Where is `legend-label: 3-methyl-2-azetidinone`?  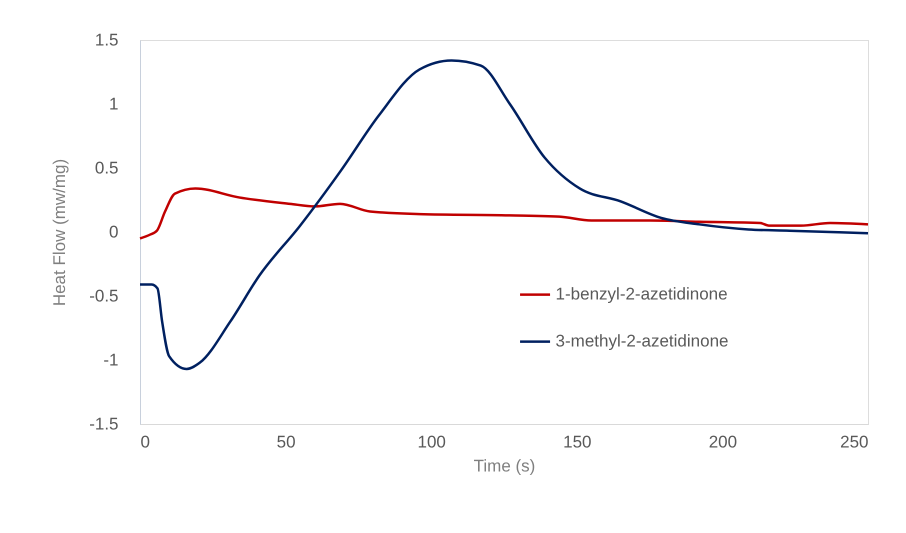 legend-label: 3-methyl-2-azetidinone is located at coordinates (642, 341).